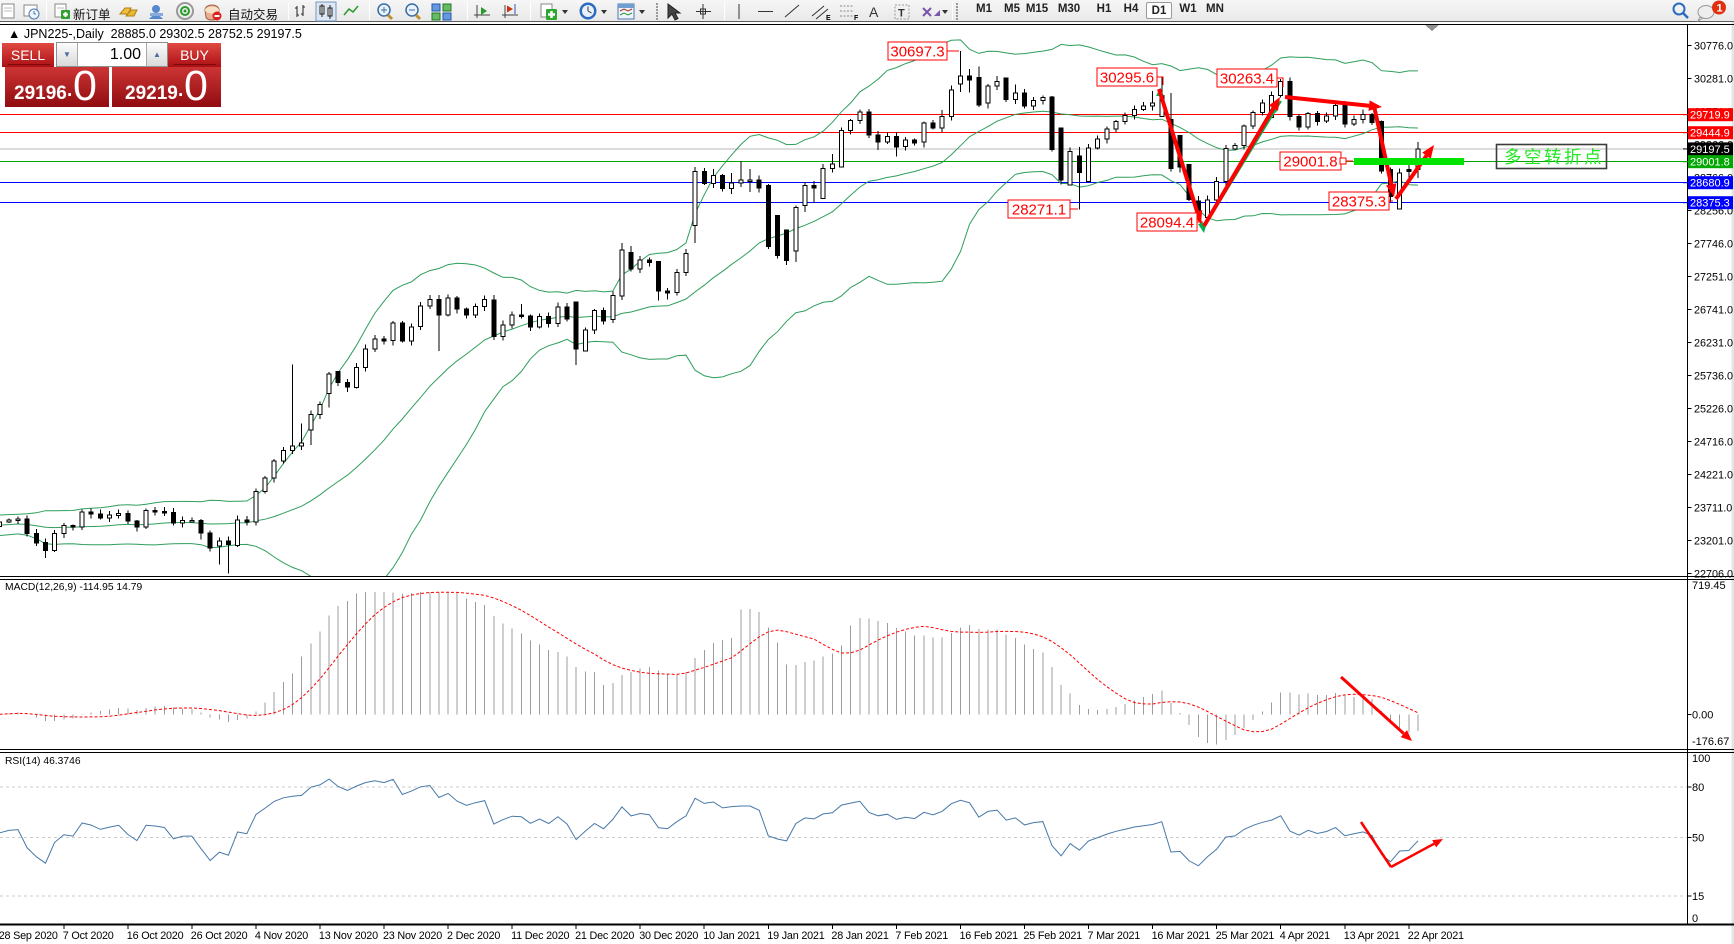  I want to click on svg-text: 30281.0, so click(1713, 80).